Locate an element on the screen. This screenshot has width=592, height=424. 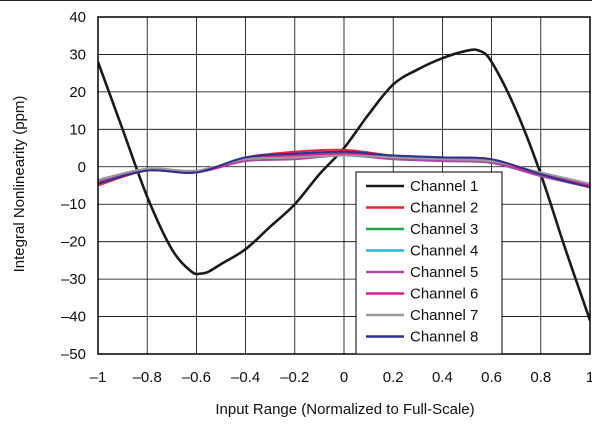
x-tick-label: 0.6 is located at coordinates (491, 377).